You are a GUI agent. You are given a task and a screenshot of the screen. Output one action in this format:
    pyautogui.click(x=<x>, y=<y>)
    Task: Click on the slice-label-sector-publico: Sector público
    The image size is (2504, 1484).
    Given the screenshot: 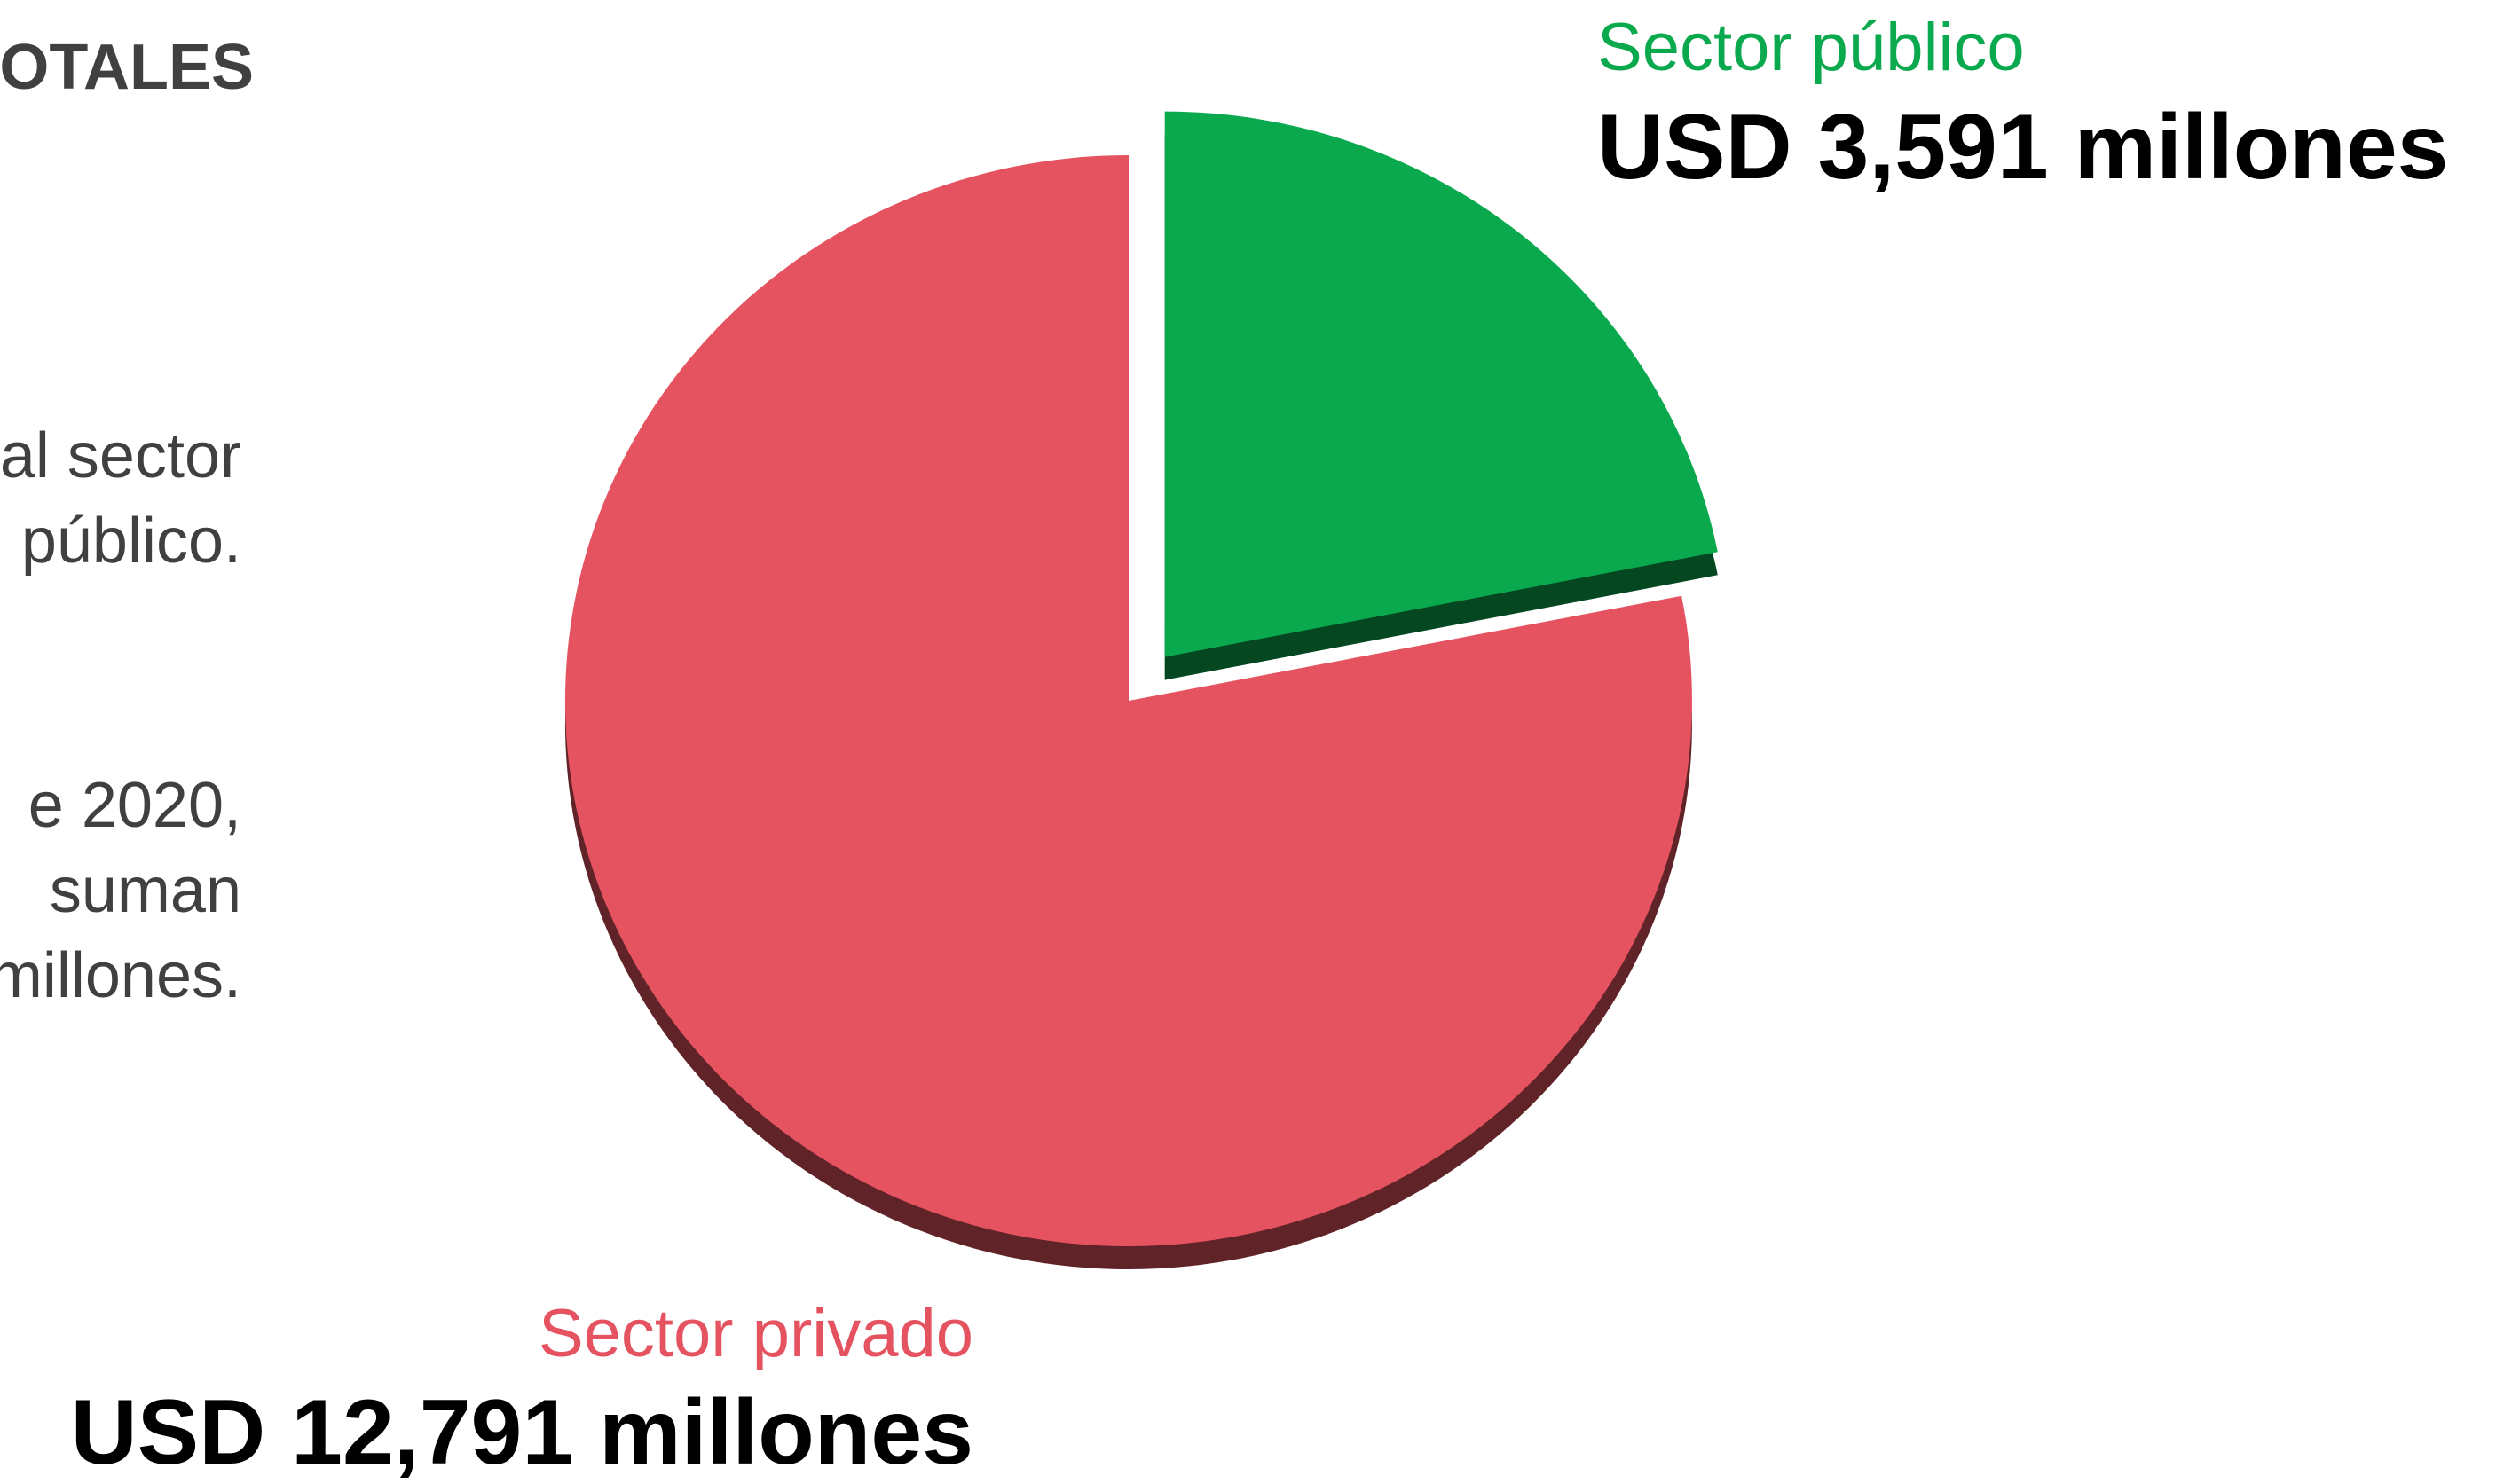 What is the action you would take?
    pyautogui.click(x=1811, y=47)
    